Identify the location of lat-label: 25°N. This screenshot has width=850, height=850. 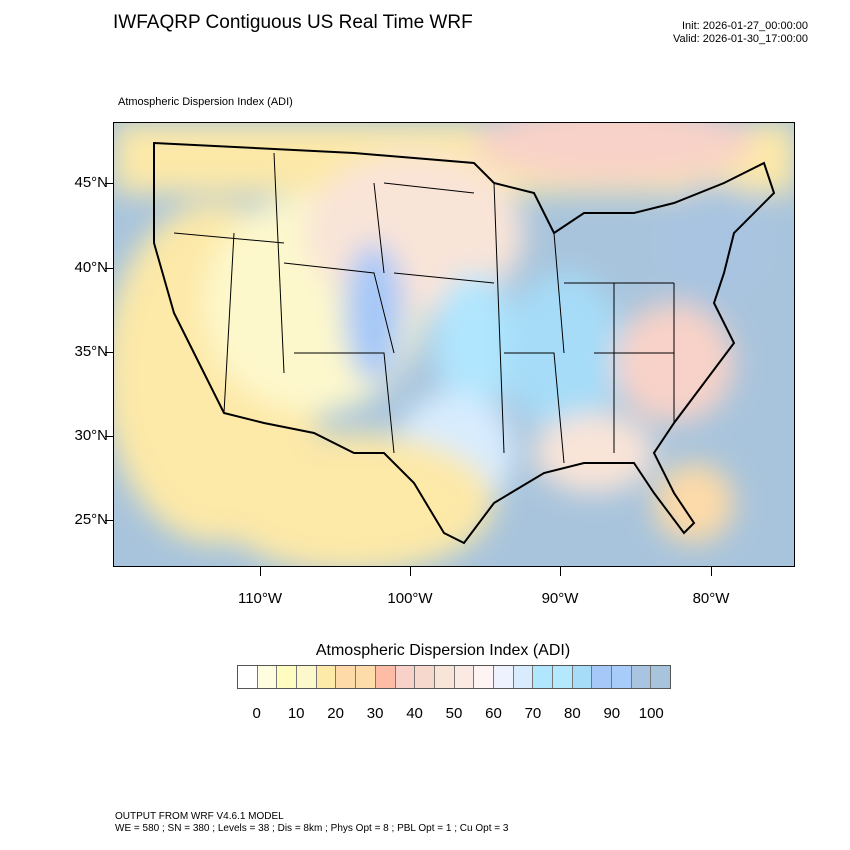
(91, 519).